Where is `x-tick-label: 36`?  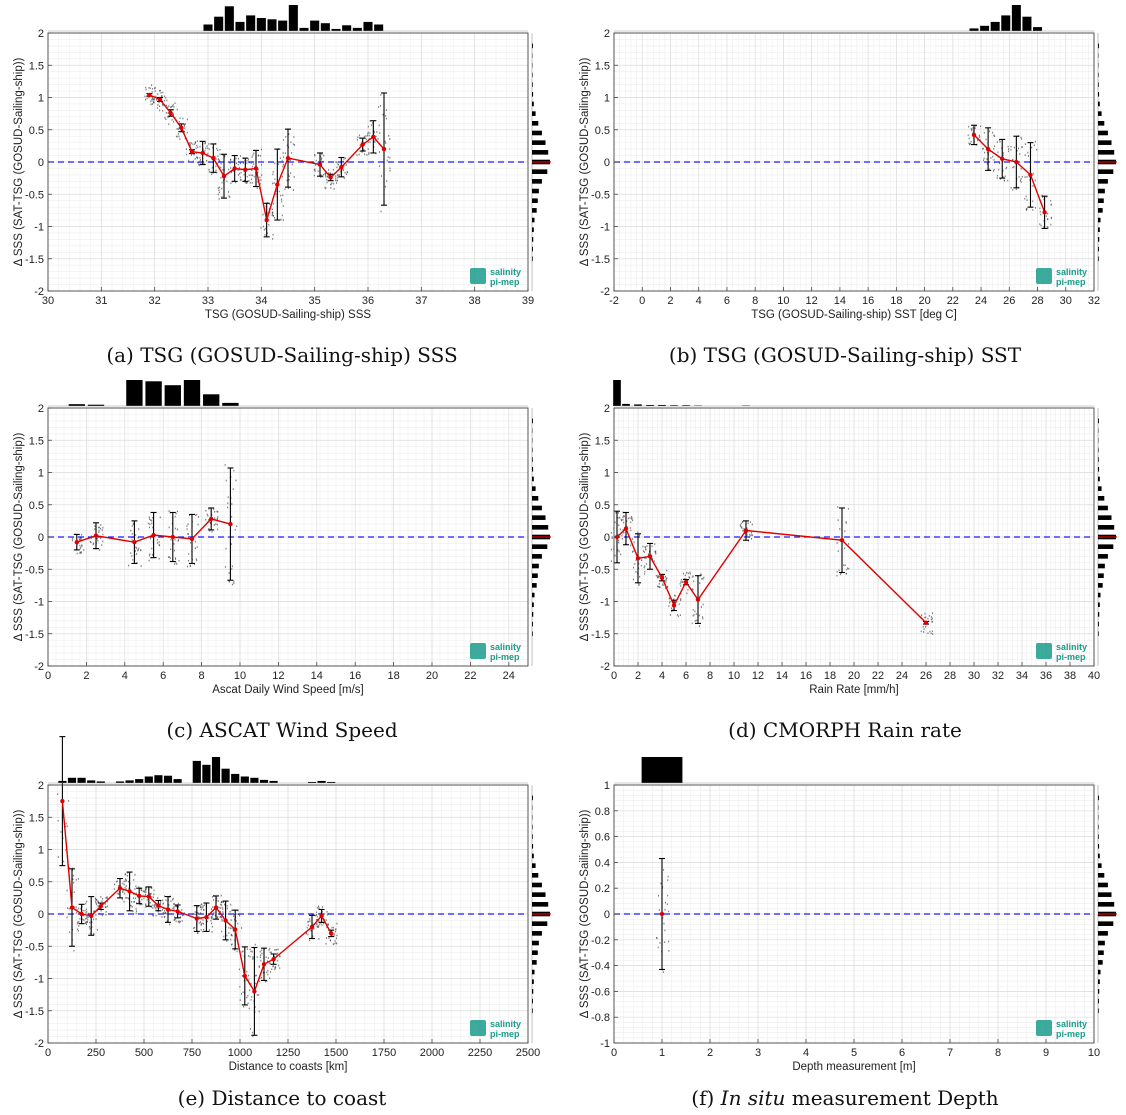
x-tick-label: 36 is located at coordinates (1046, 676).